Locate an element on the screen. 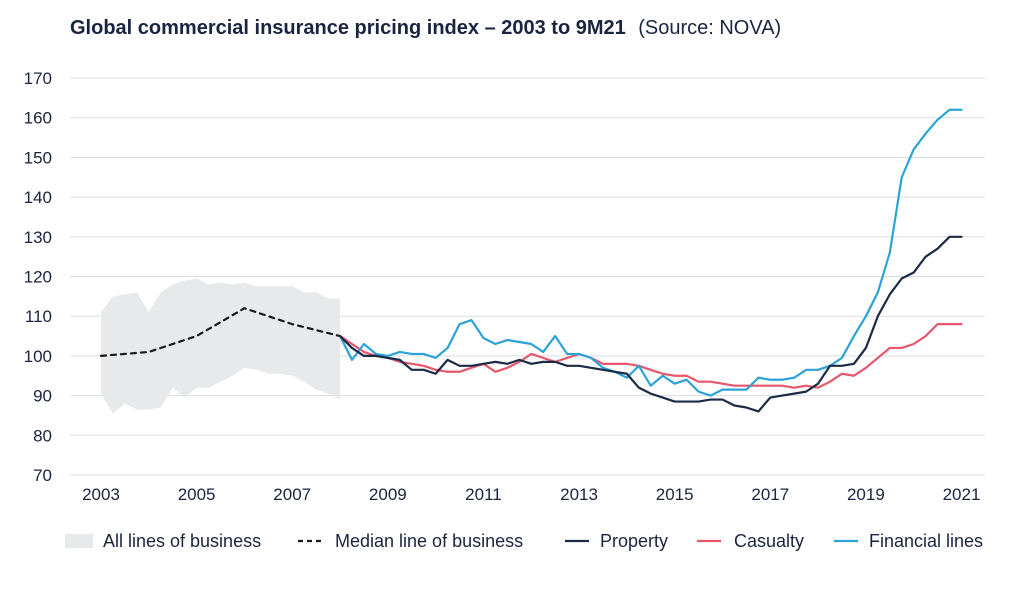 This screenshot has width=1016, height=591. x-tick-label: 2015 is located at coordinates (675, 494).